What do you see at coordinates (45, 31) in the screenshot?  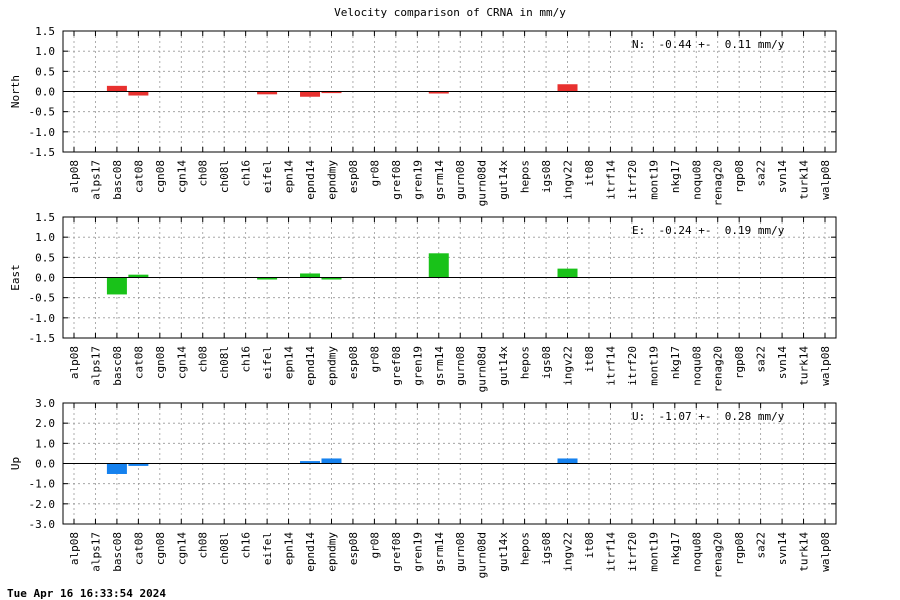 I see `y-tick-label: 1.5` at bounding box center [45, 31].